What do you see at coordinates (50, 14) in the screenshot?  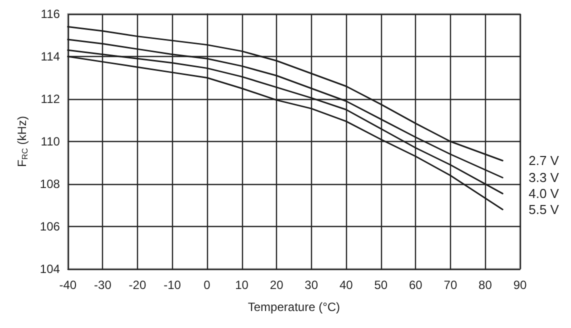 I see `y-tick-label: 116` at bounding box center [50, 14].